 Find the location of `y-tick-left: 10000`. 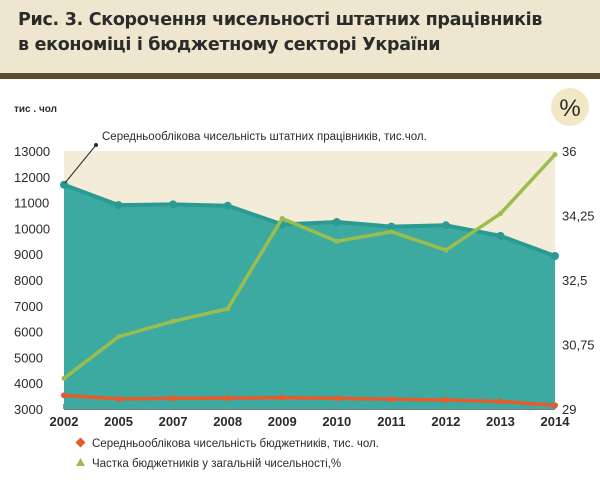

y-tick-left: 10000 is located at coordinates (32, 228).